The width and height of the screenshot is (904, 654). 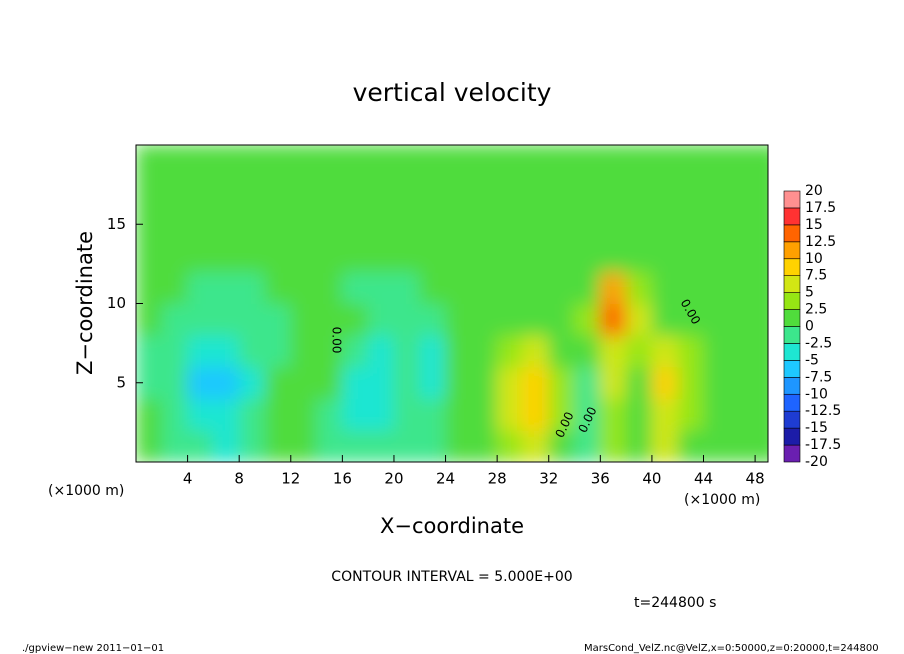 What do you see at coordinates (814, 259) in the screenshot?
I see `colorbar-label: 10` at bounding box center [814, 259].